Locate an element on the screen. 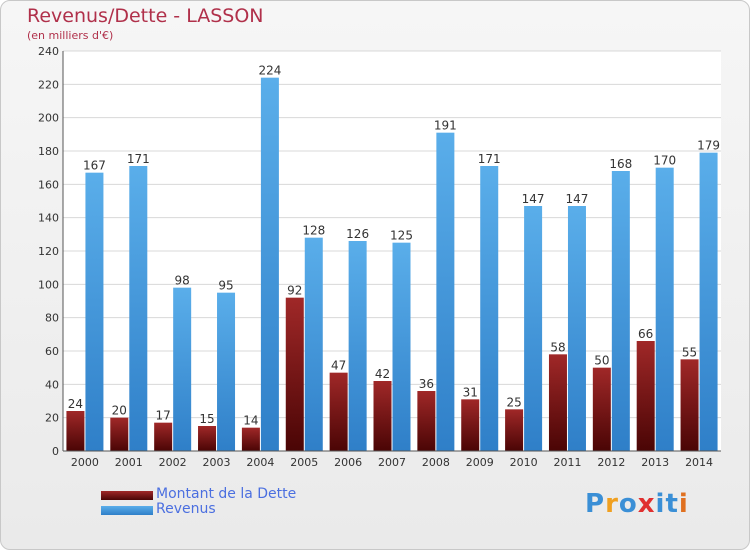  debt-bar-label: 66 is located at coordinates (645, 334).